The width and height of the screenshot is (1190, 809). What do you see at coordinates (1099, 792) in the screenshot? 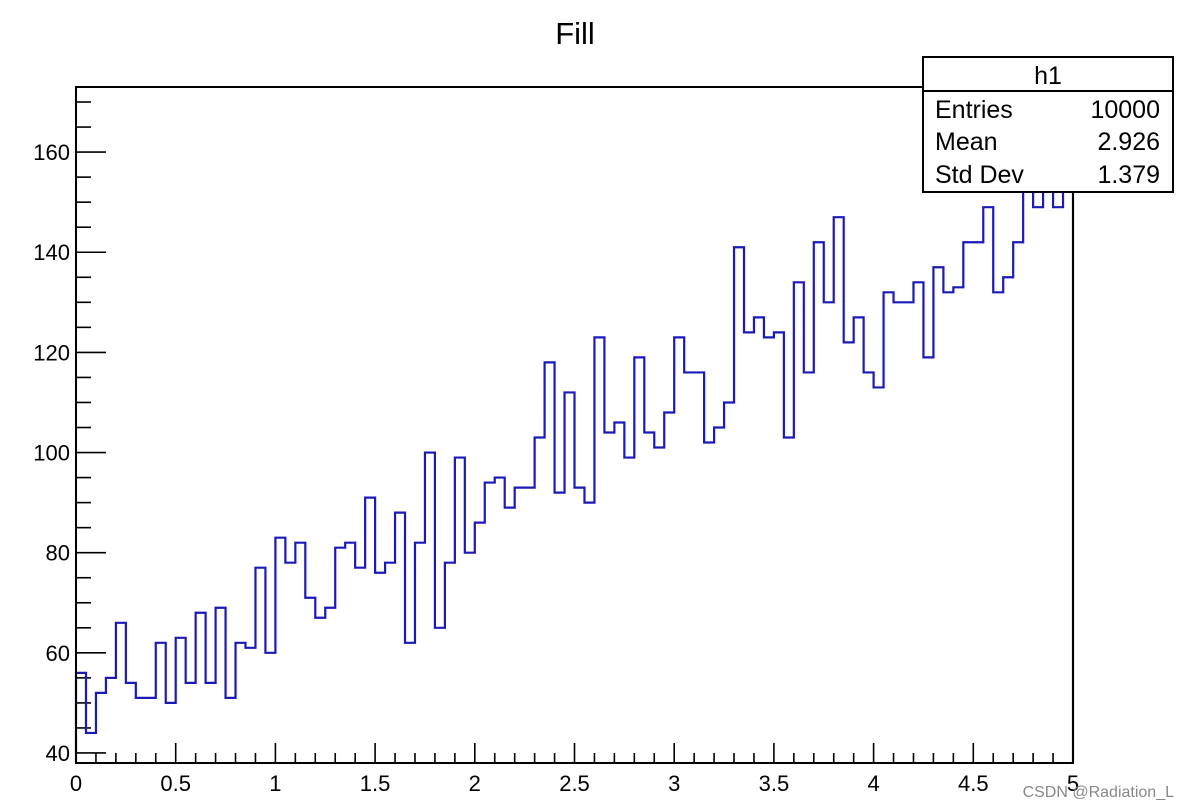
I see `watermark: CSDN @Radiation_L` at bounding box center [1099, 792].